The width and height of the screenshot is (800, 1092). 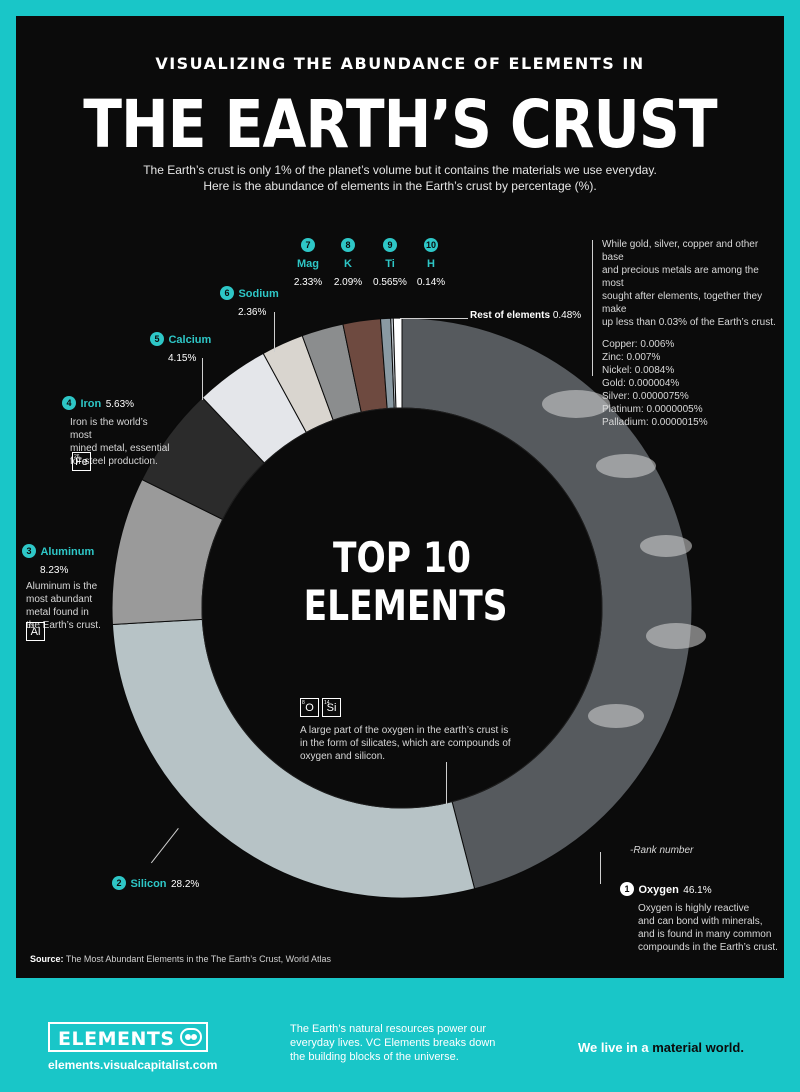 I want to click on metal-item: Silver: 0.0000075%, so click(x=645, y=396).